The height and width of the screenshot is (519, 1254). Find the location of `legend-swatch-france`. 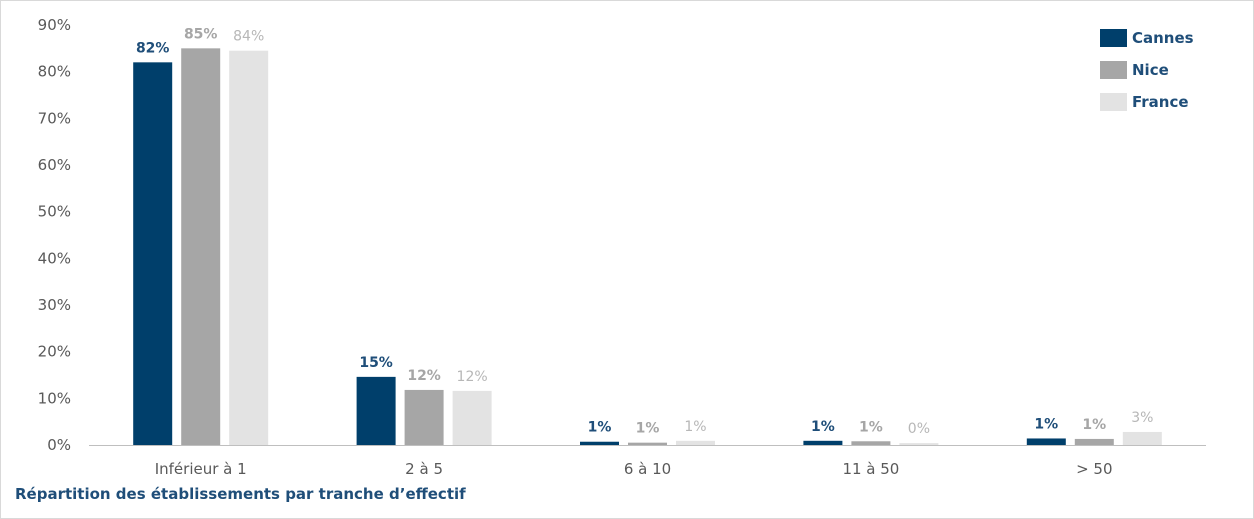

legend-swatch-france is located at coordinates (1113, 102).